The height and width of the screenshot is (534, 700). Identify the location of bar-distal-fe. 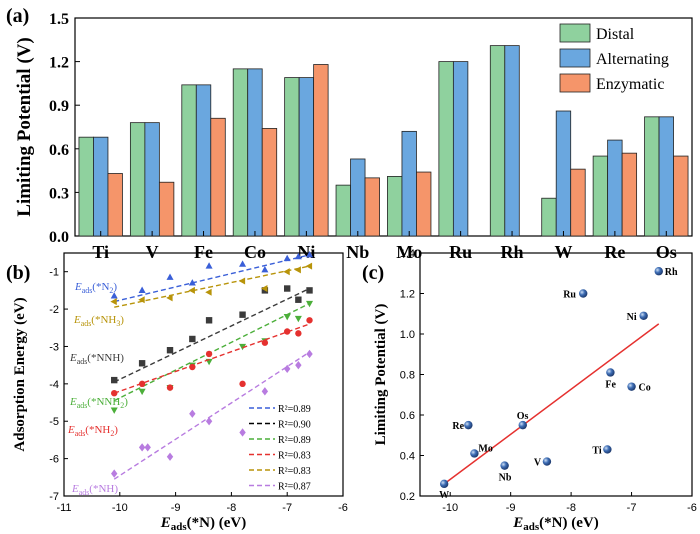
(189, 160).